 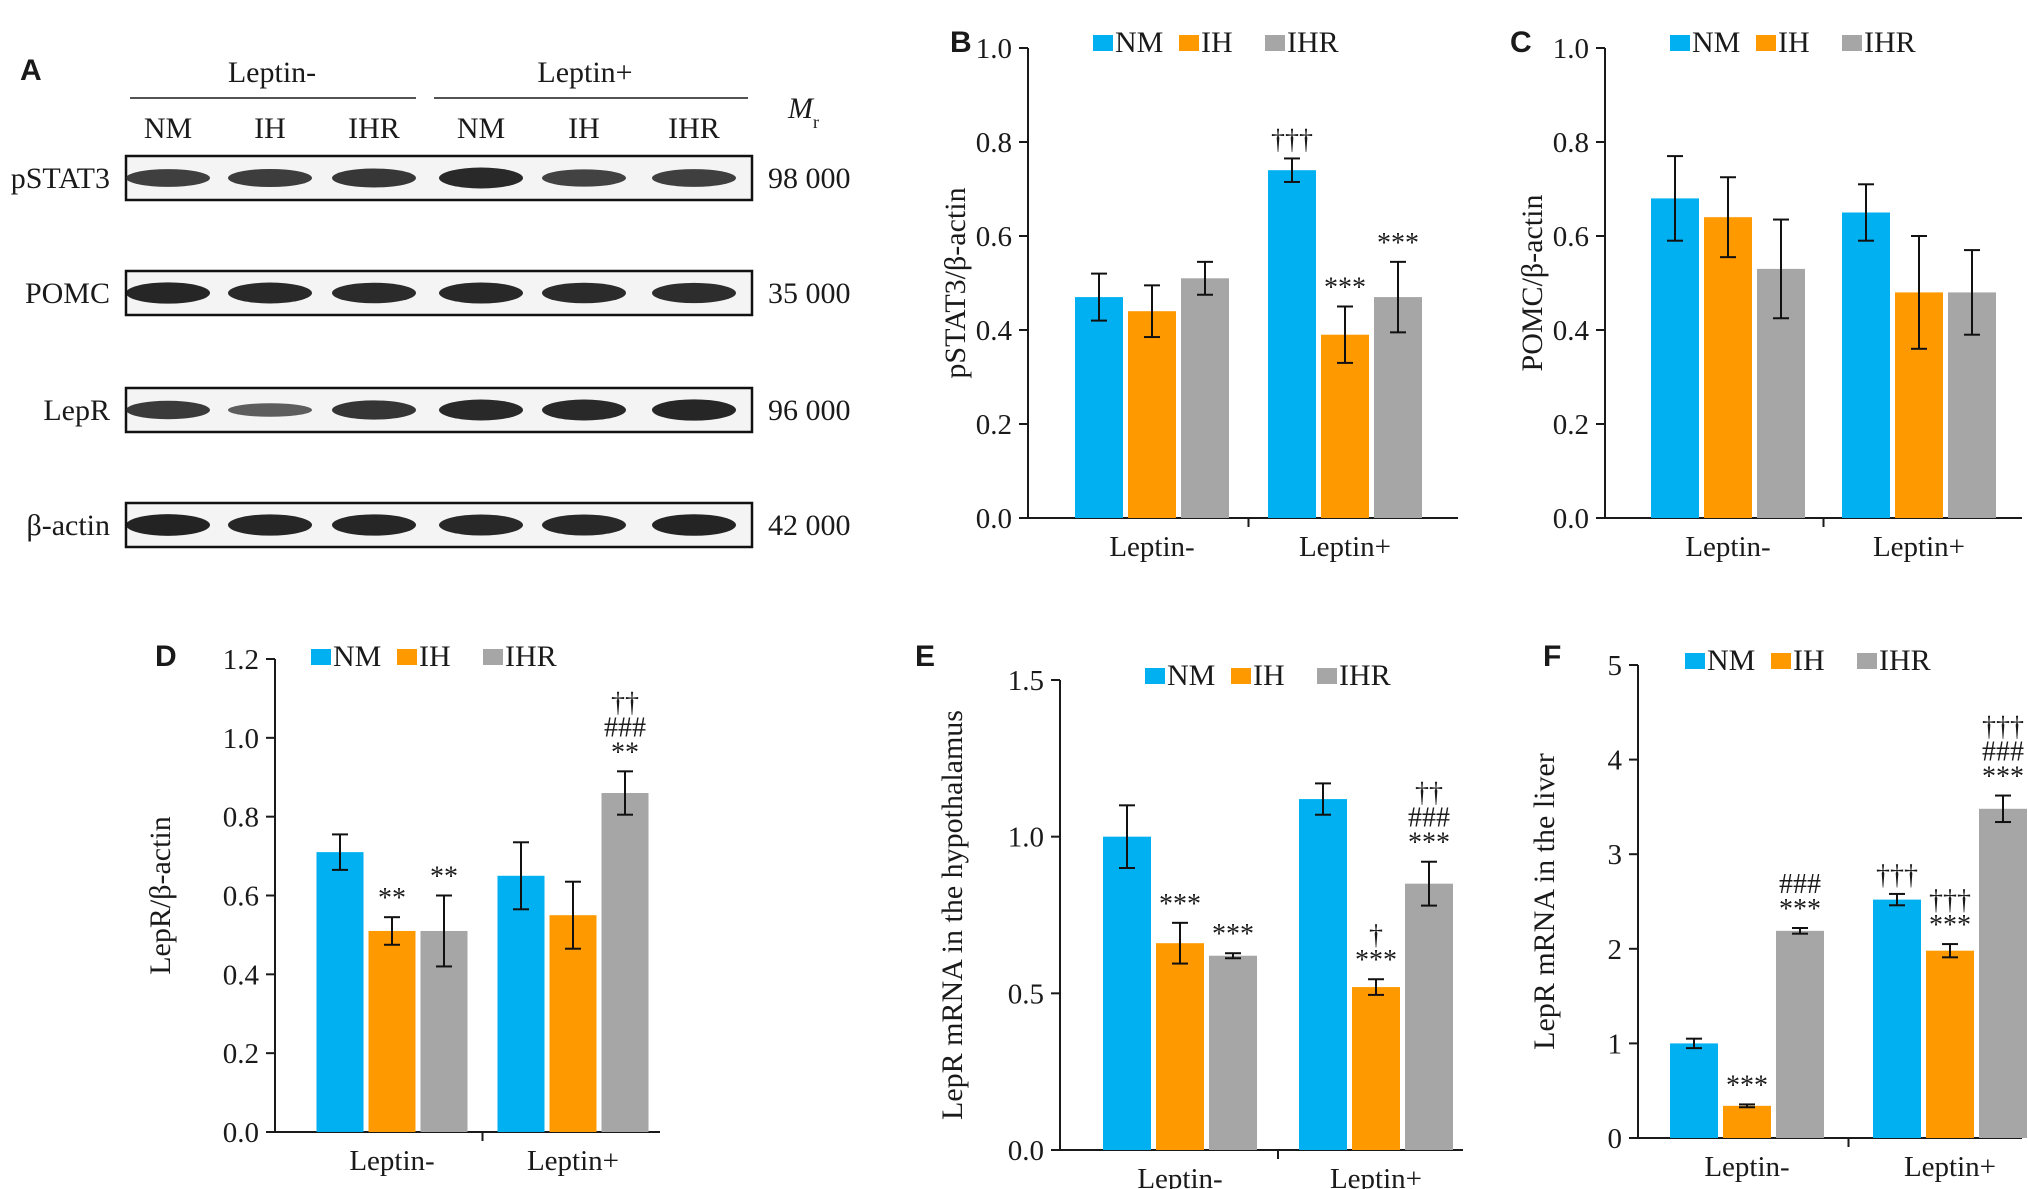 What do you see at coordinates (994, 519) in the screenshot?
I see `y-tick-label: 0.0` at bounding box center [994, 519].